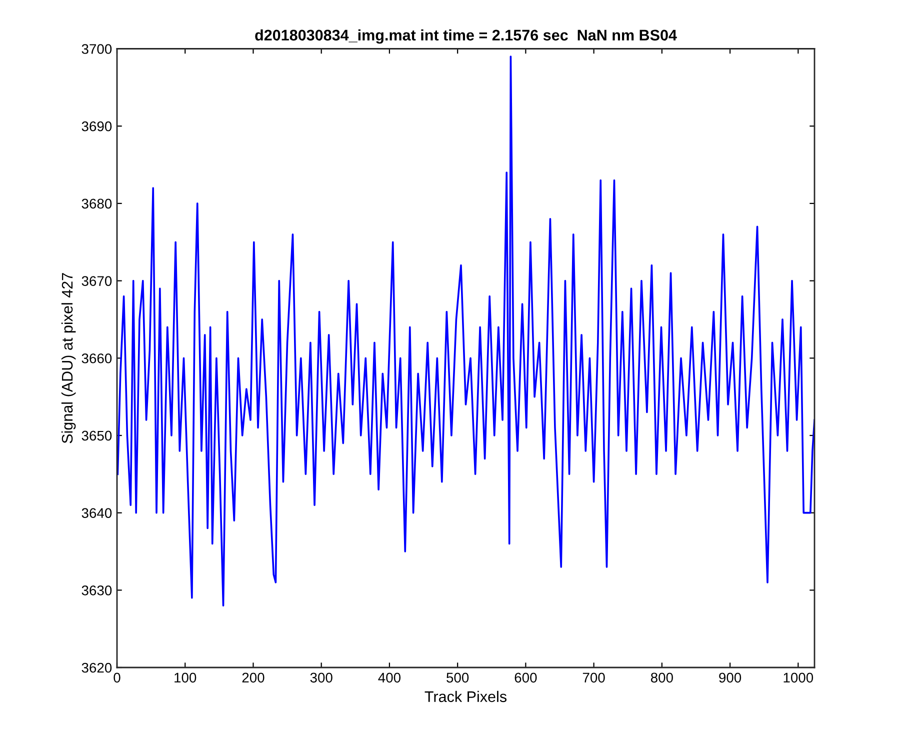  Describe the element at coordinates (117, 677) in the screenshot. I see `x-tick-label: 0` at that location.